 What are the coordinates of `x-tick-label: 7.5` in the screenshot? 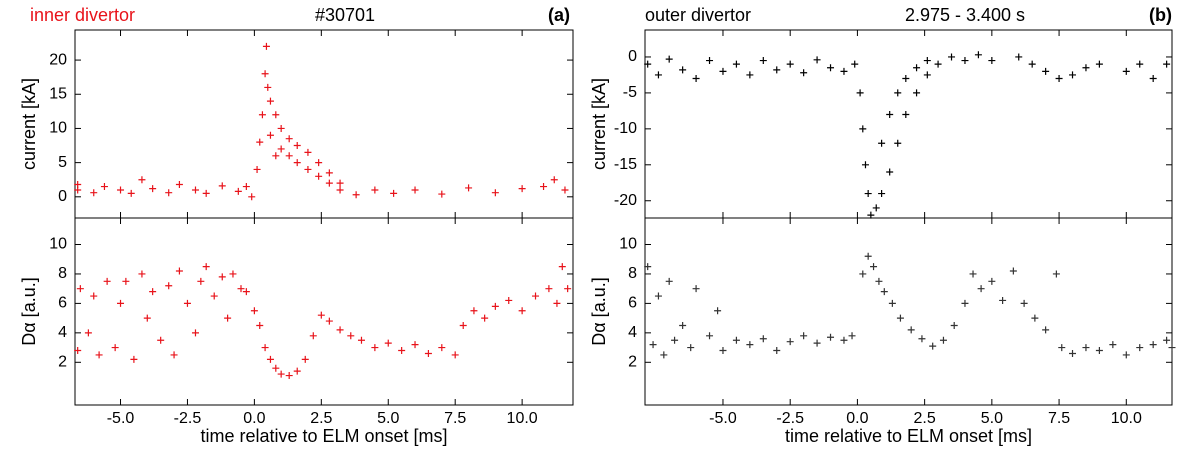 It's located at (1059, 418).